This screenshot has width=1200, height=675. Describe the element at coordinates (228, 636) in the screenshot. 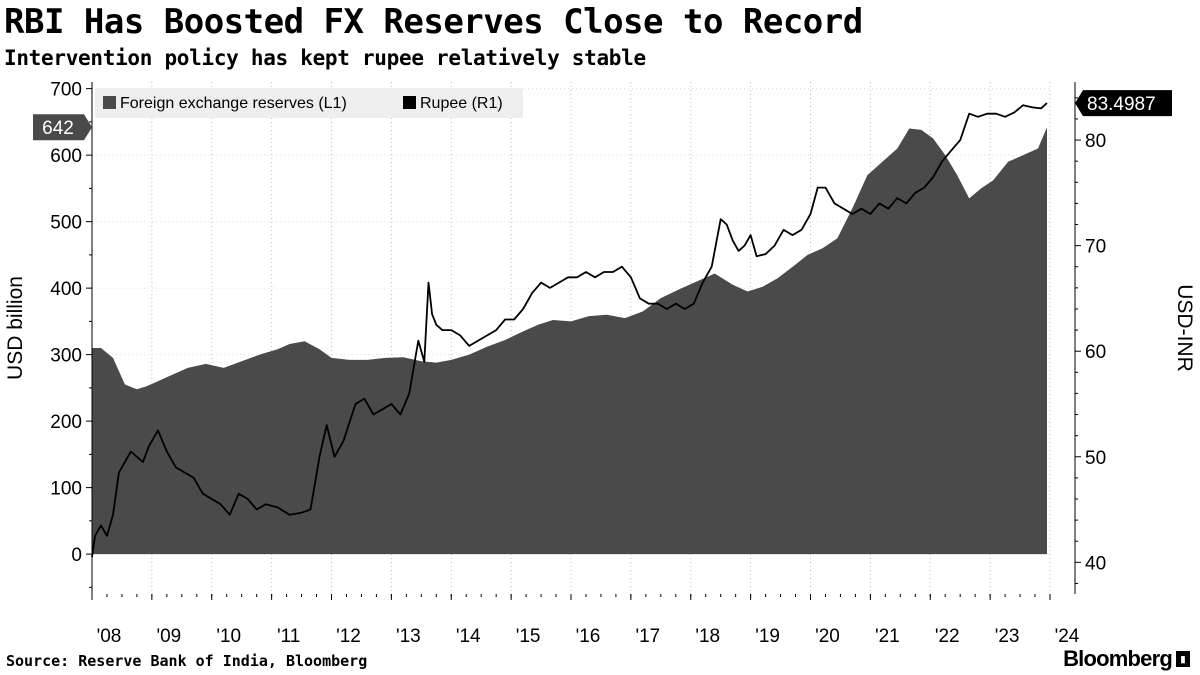

I see `x-tick-label: '10` at that location.